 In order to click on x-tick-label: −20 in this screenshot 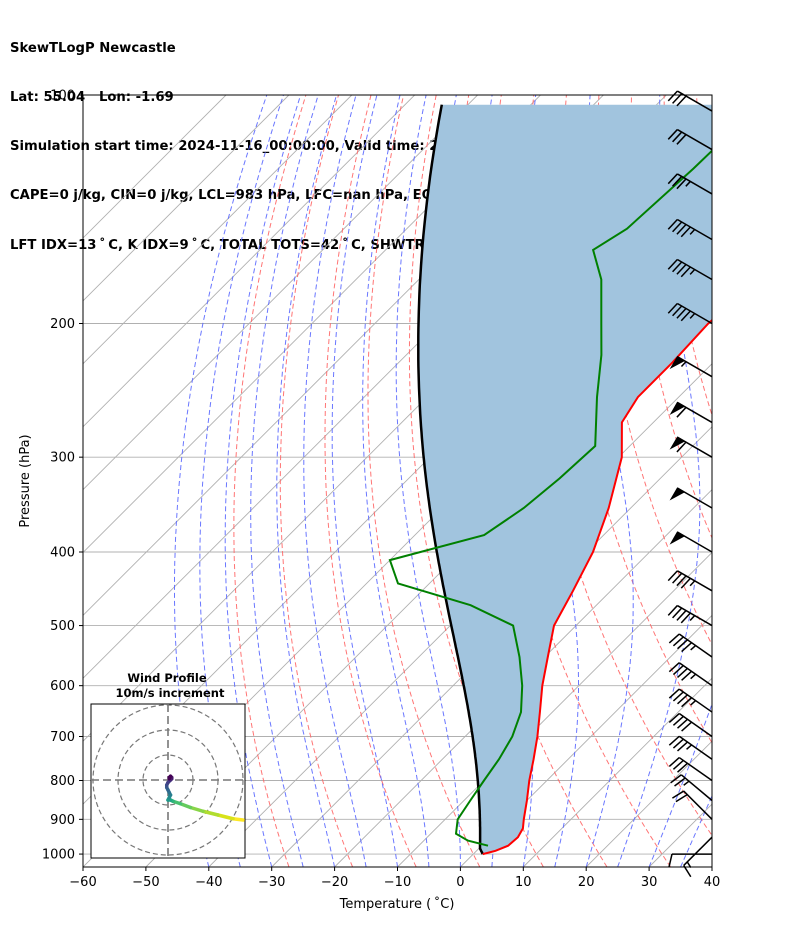, I will do `click(334, 882)`.